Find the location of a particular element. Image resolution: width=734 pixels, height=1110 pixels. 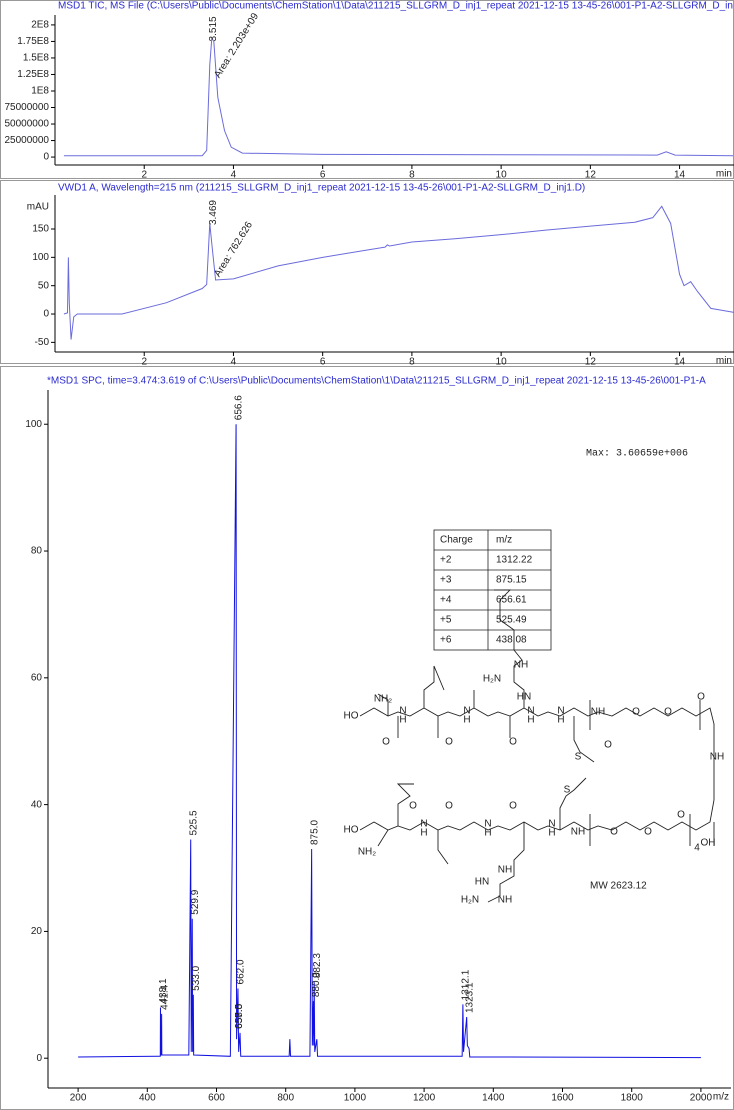

annotation: 1323.1 is located at coordinates (469, 997).